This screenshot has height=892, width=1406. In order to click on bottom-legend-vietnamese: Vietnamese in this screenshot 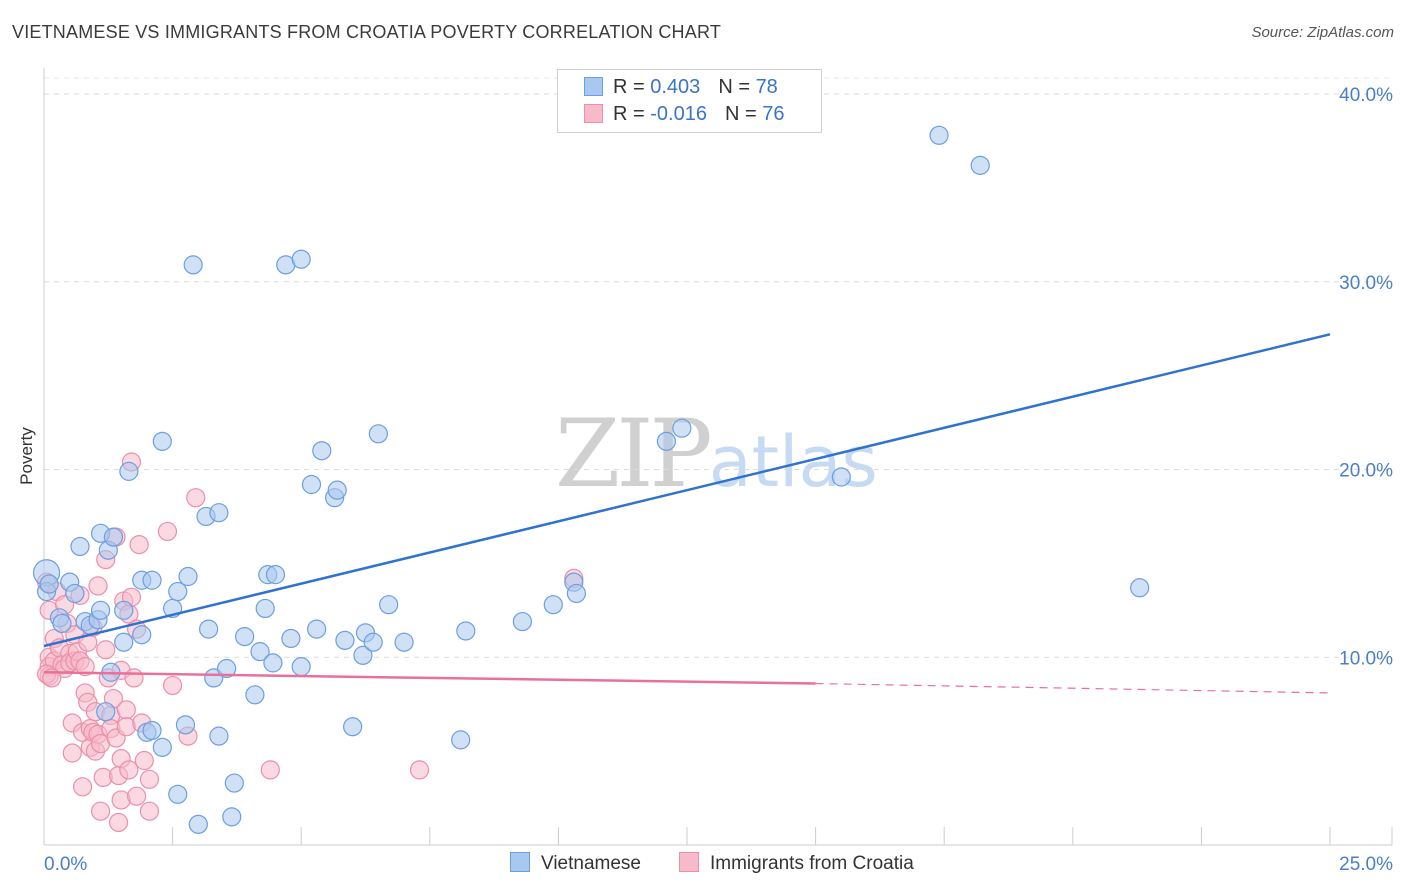, I will do `click(575, 863)`.